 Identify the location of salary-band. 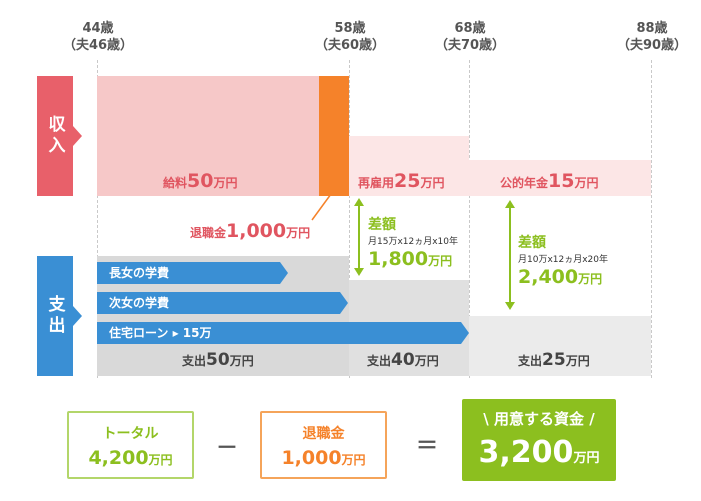
(208, 136).